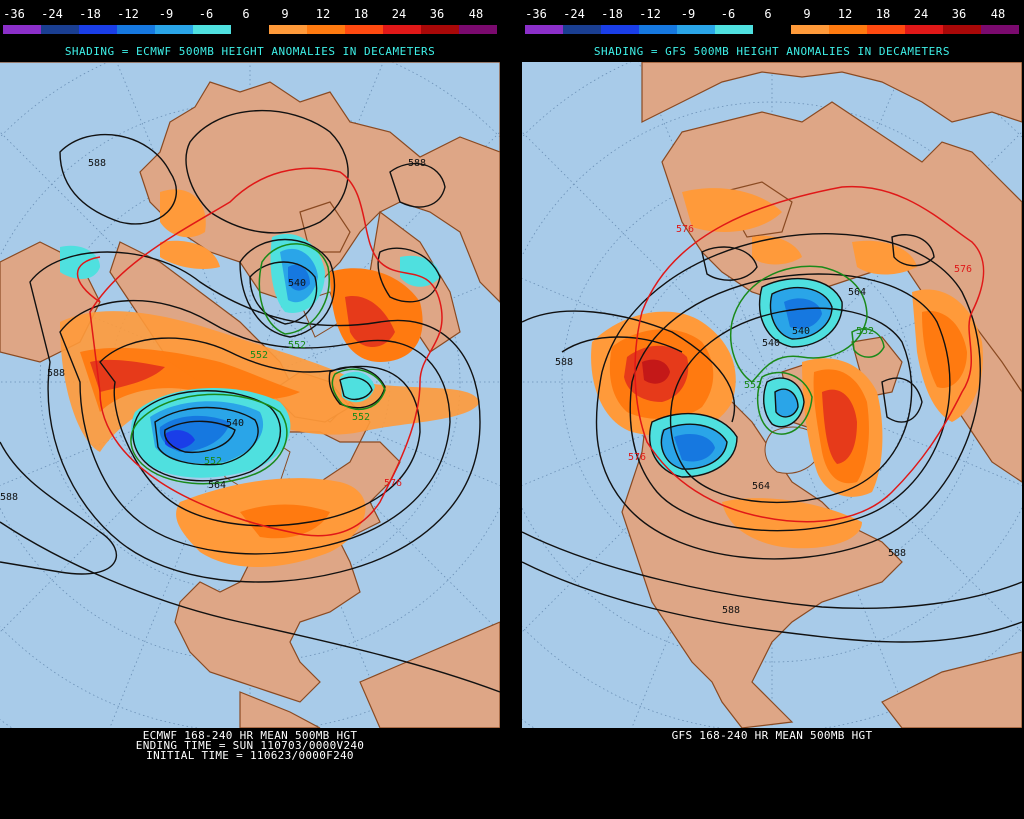  Describe the element at coordinates (793, 450) in the screenshot. I see `hudson-bay` at that location.